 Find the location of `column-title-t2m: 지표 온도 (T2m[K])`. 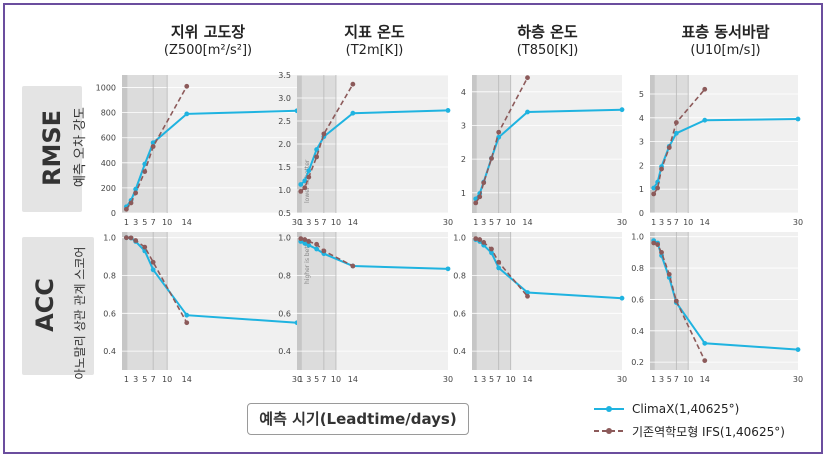

column-title-t2m: 지표 온도 (T2m[K]) is located at coordinates (374, 41).